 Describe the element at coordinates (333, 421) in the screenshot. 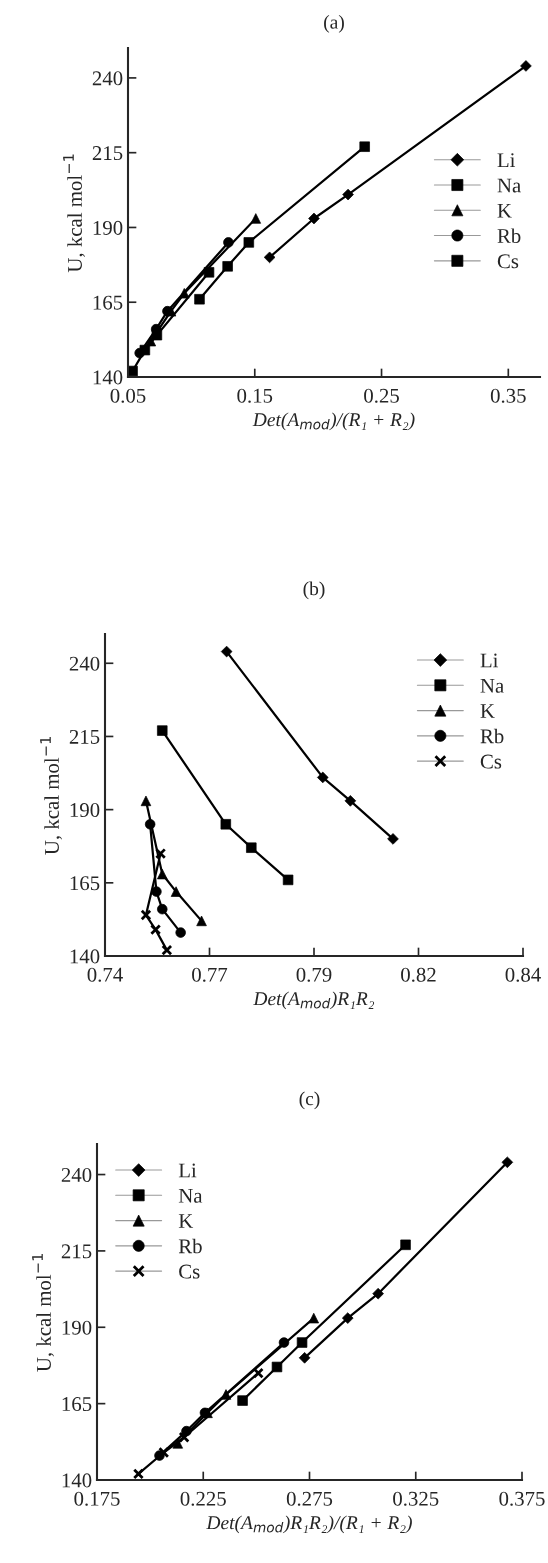

I see `x-axis-title: Det(A$_{mod}$)/(R₁ + R₂)` at that location.